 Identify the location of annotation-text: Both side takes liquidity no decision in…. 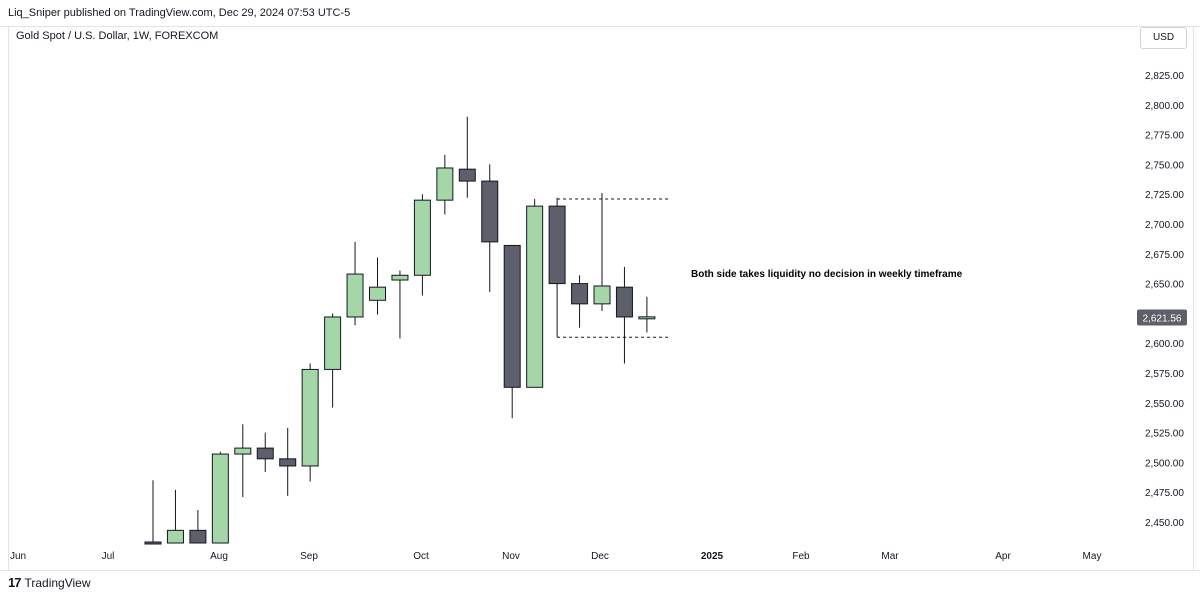
(827, 274).